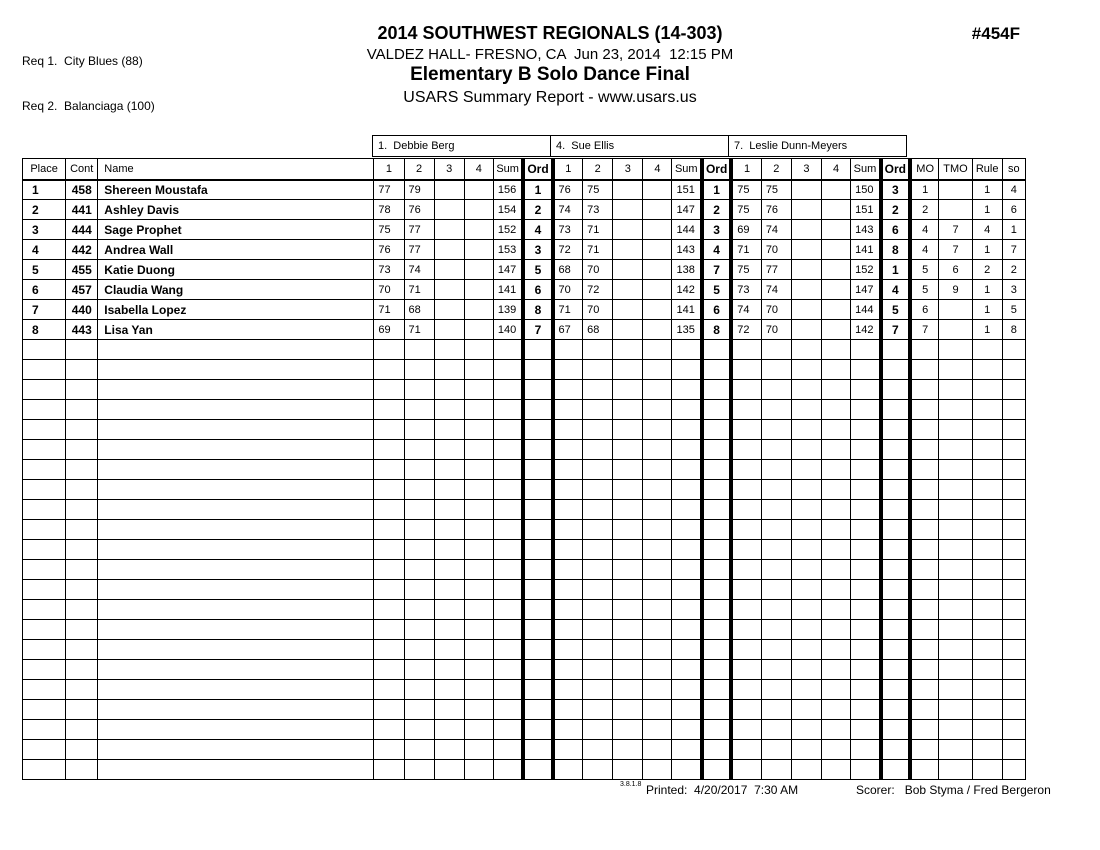 The height and width of the screenshot is (850, 1100). I want to click on col-header-j2-sum: Sum, so click(687, 169).